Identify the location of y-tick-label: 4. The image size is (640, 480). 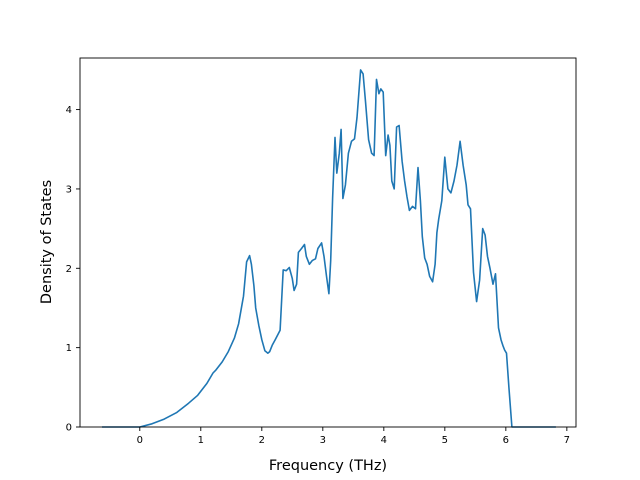
(69, 110).